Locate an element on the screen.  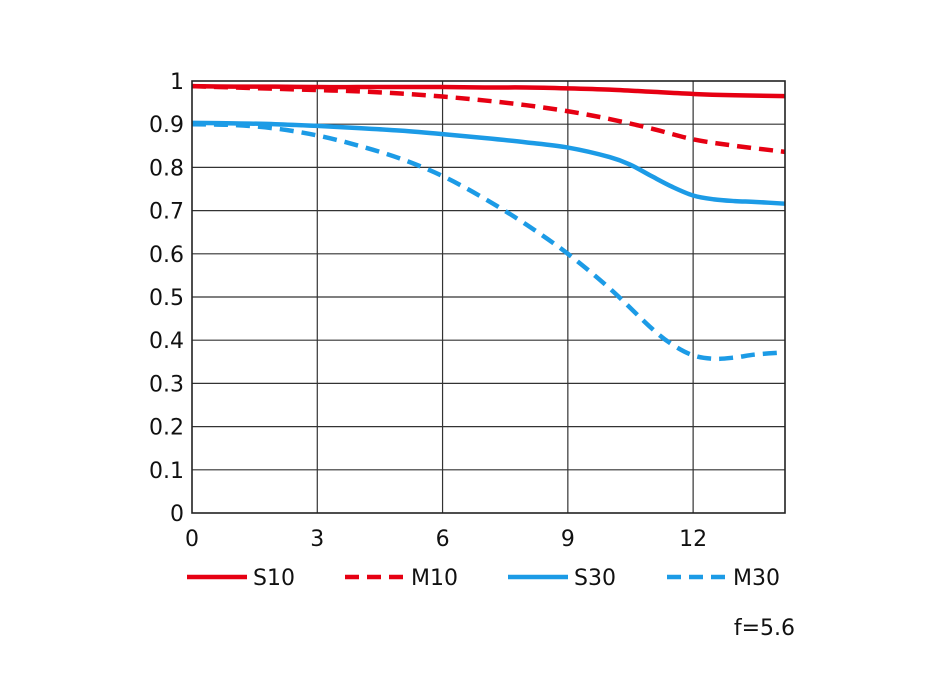
y-tick-label: 0.6 is located at coordinates (166, 255).